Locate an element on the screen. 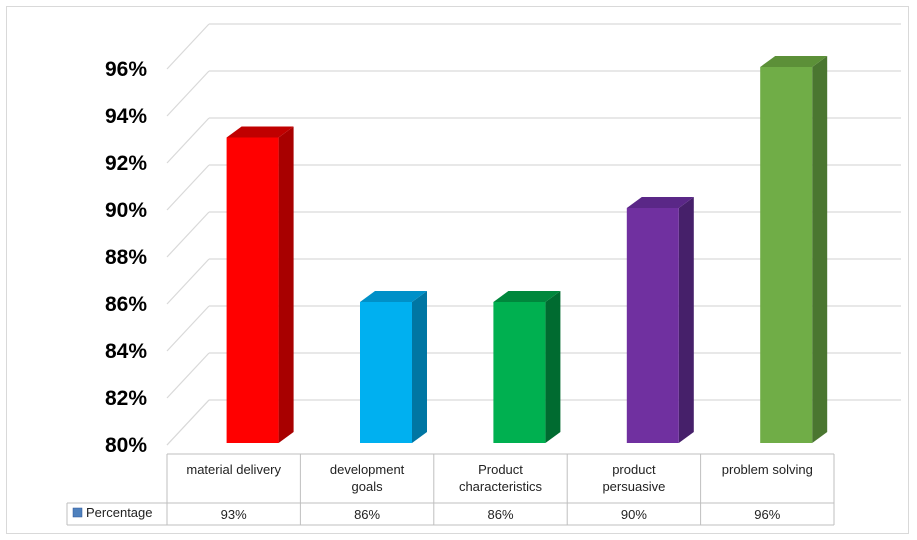 The width and height of the screenshot is (917, 540). value-cell: 90% is located at coordinates (634, 514).